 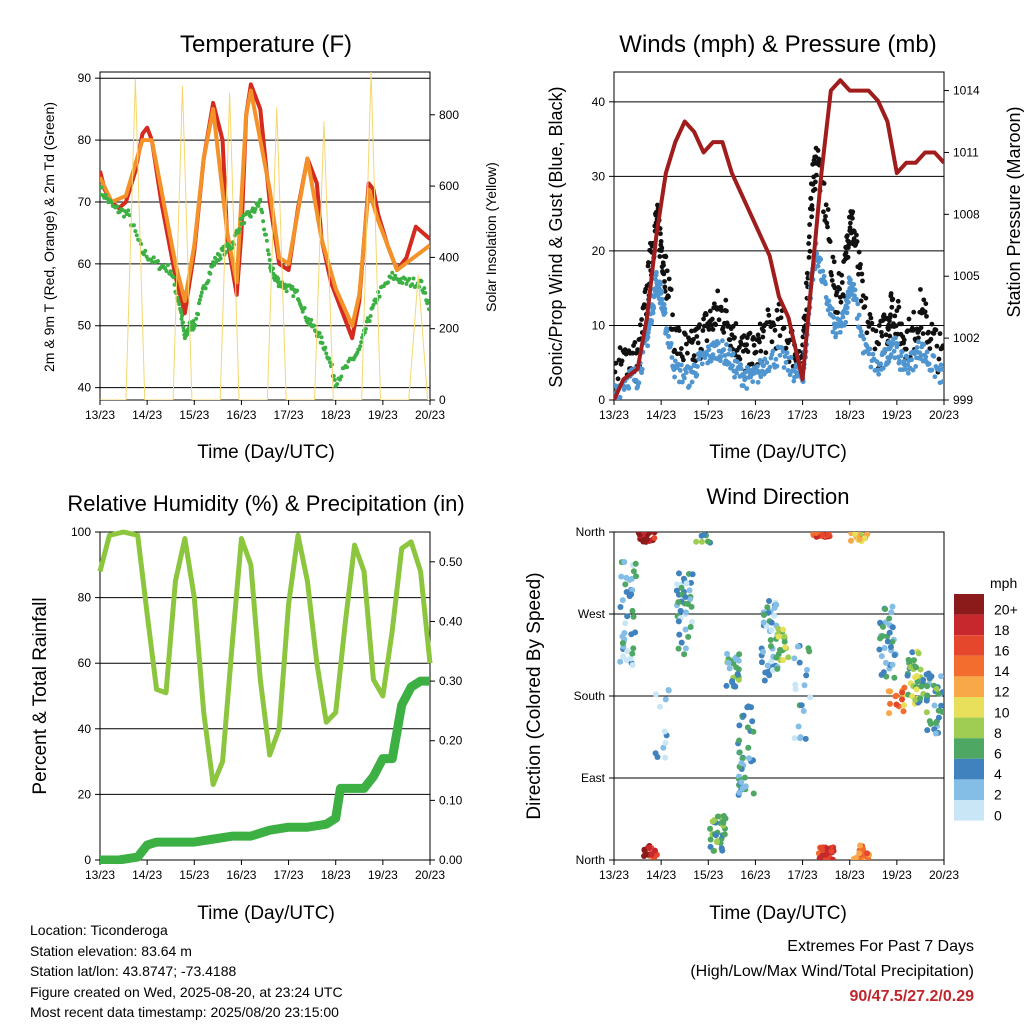 I want to click on temperature-ylabel: 2m & 9m T (Red, Orange) & 2m Td (Green), so click(x=49, y=237).